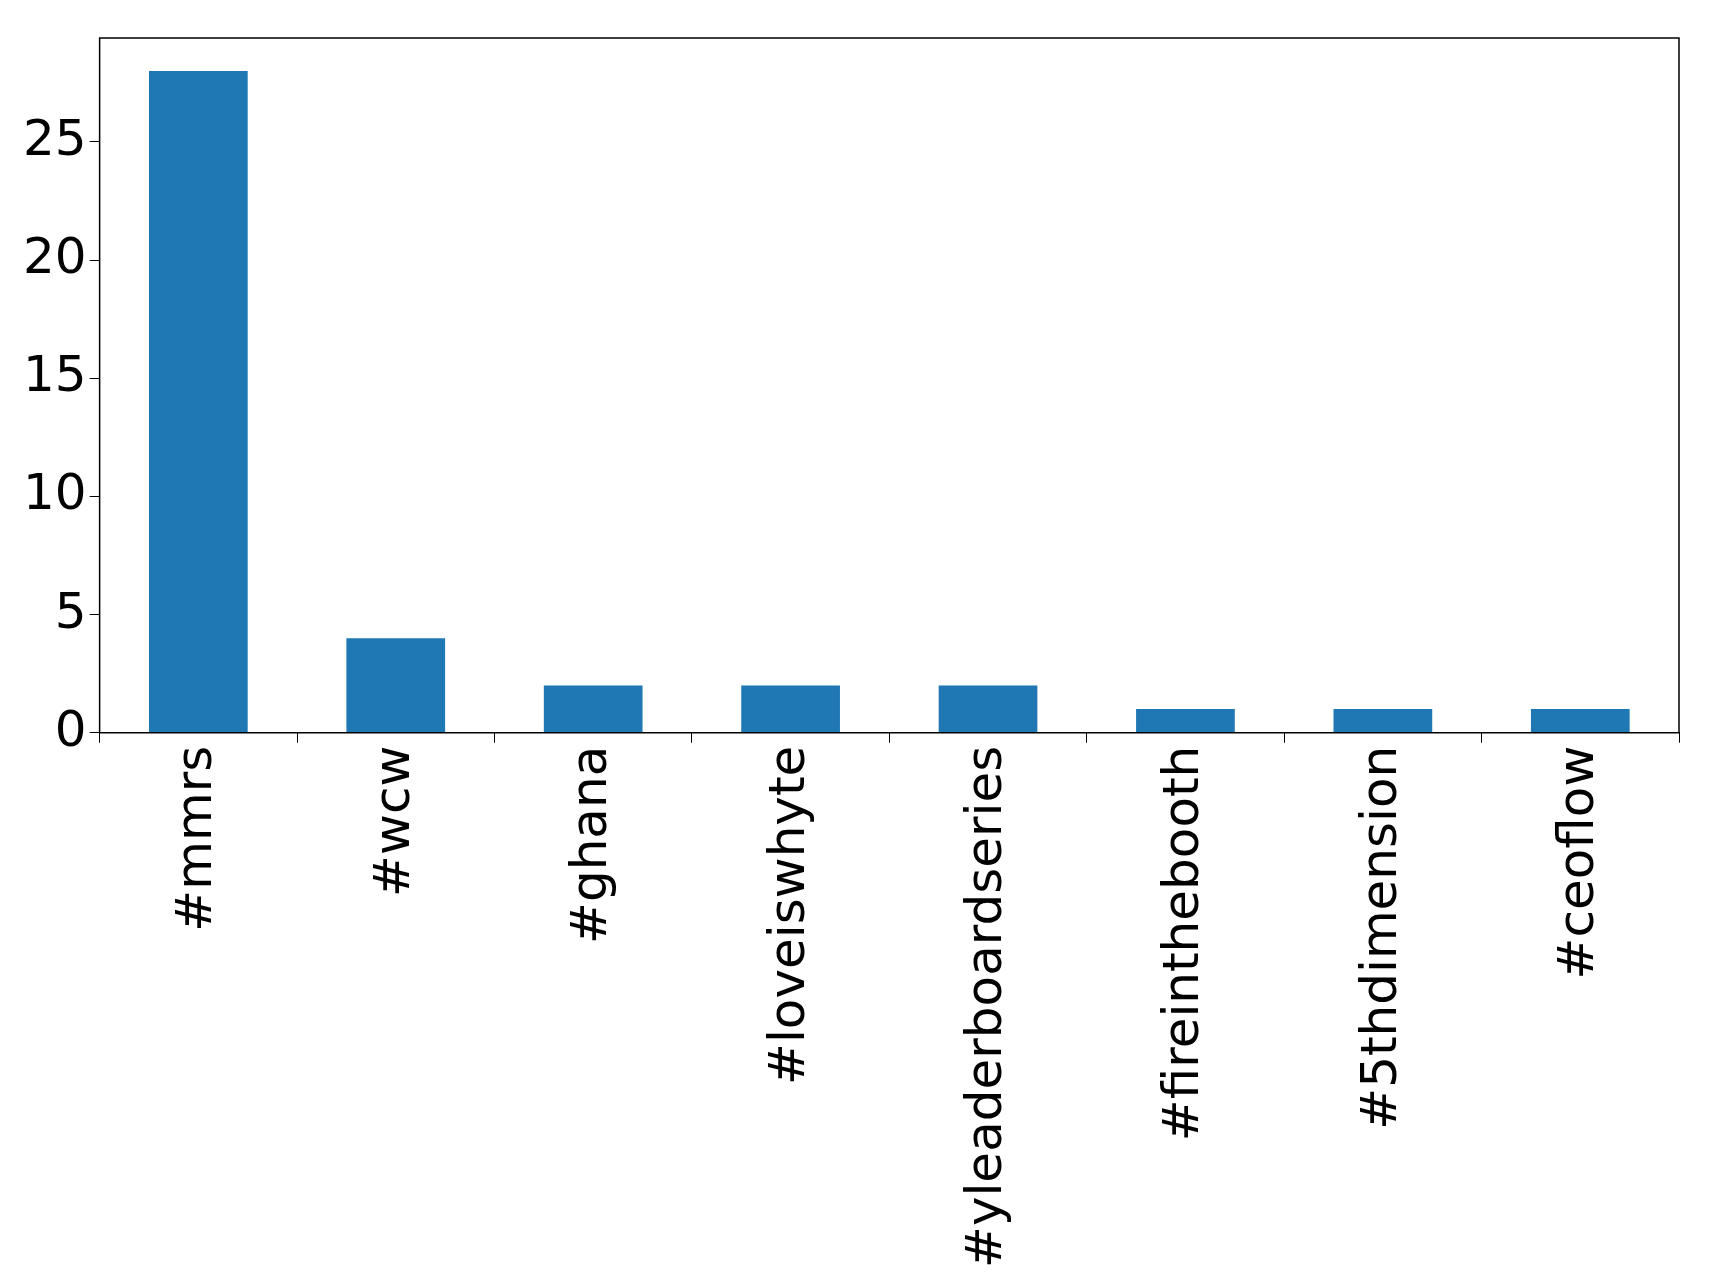 This screenshot has height=1281, width=1719. I want to click on y-tick-label: 25, so click(55, 137).